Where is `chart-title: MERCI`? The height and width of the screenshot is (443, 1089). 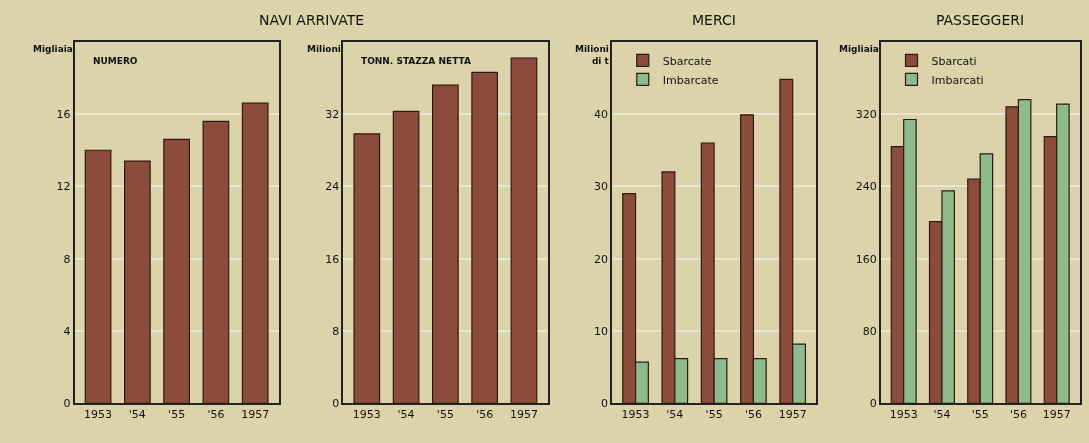
chart-title: MERCI is located at coordinates (714, 20).